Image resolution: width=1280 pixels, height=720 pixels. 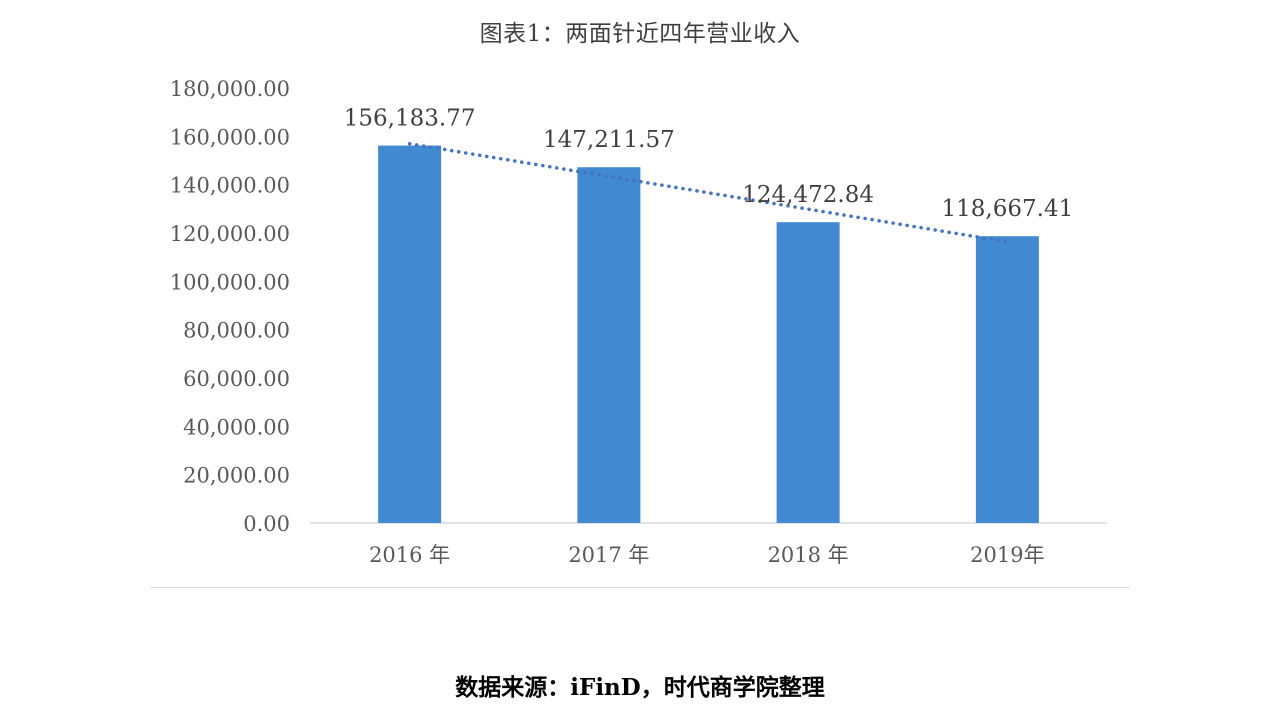 I want to click on x-tick-label: 2017 年, so click(x=608, y=555).